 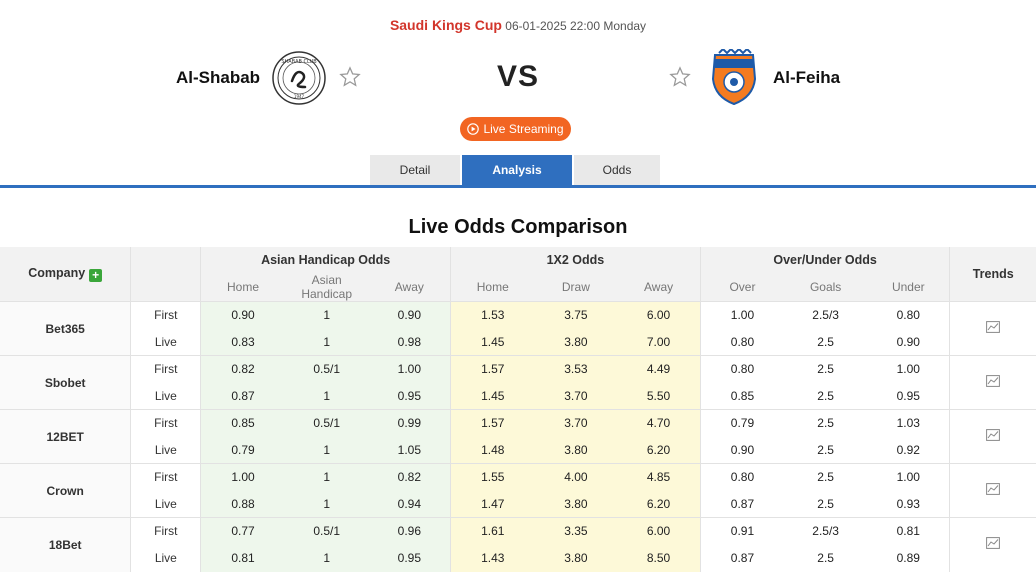 I want to click on odds-cell: 7.00, so click(x=659, y=342).